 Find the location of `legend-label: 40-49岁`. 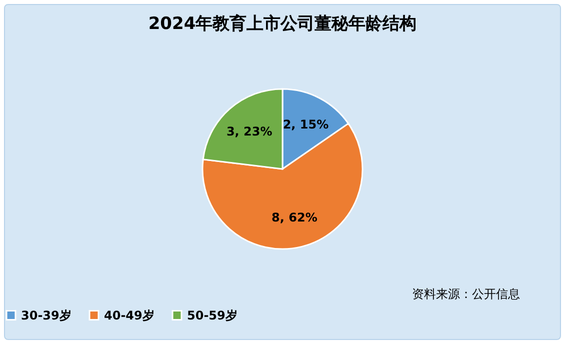

legend-label: 40-49岁 is located at coordinates (129, 315).